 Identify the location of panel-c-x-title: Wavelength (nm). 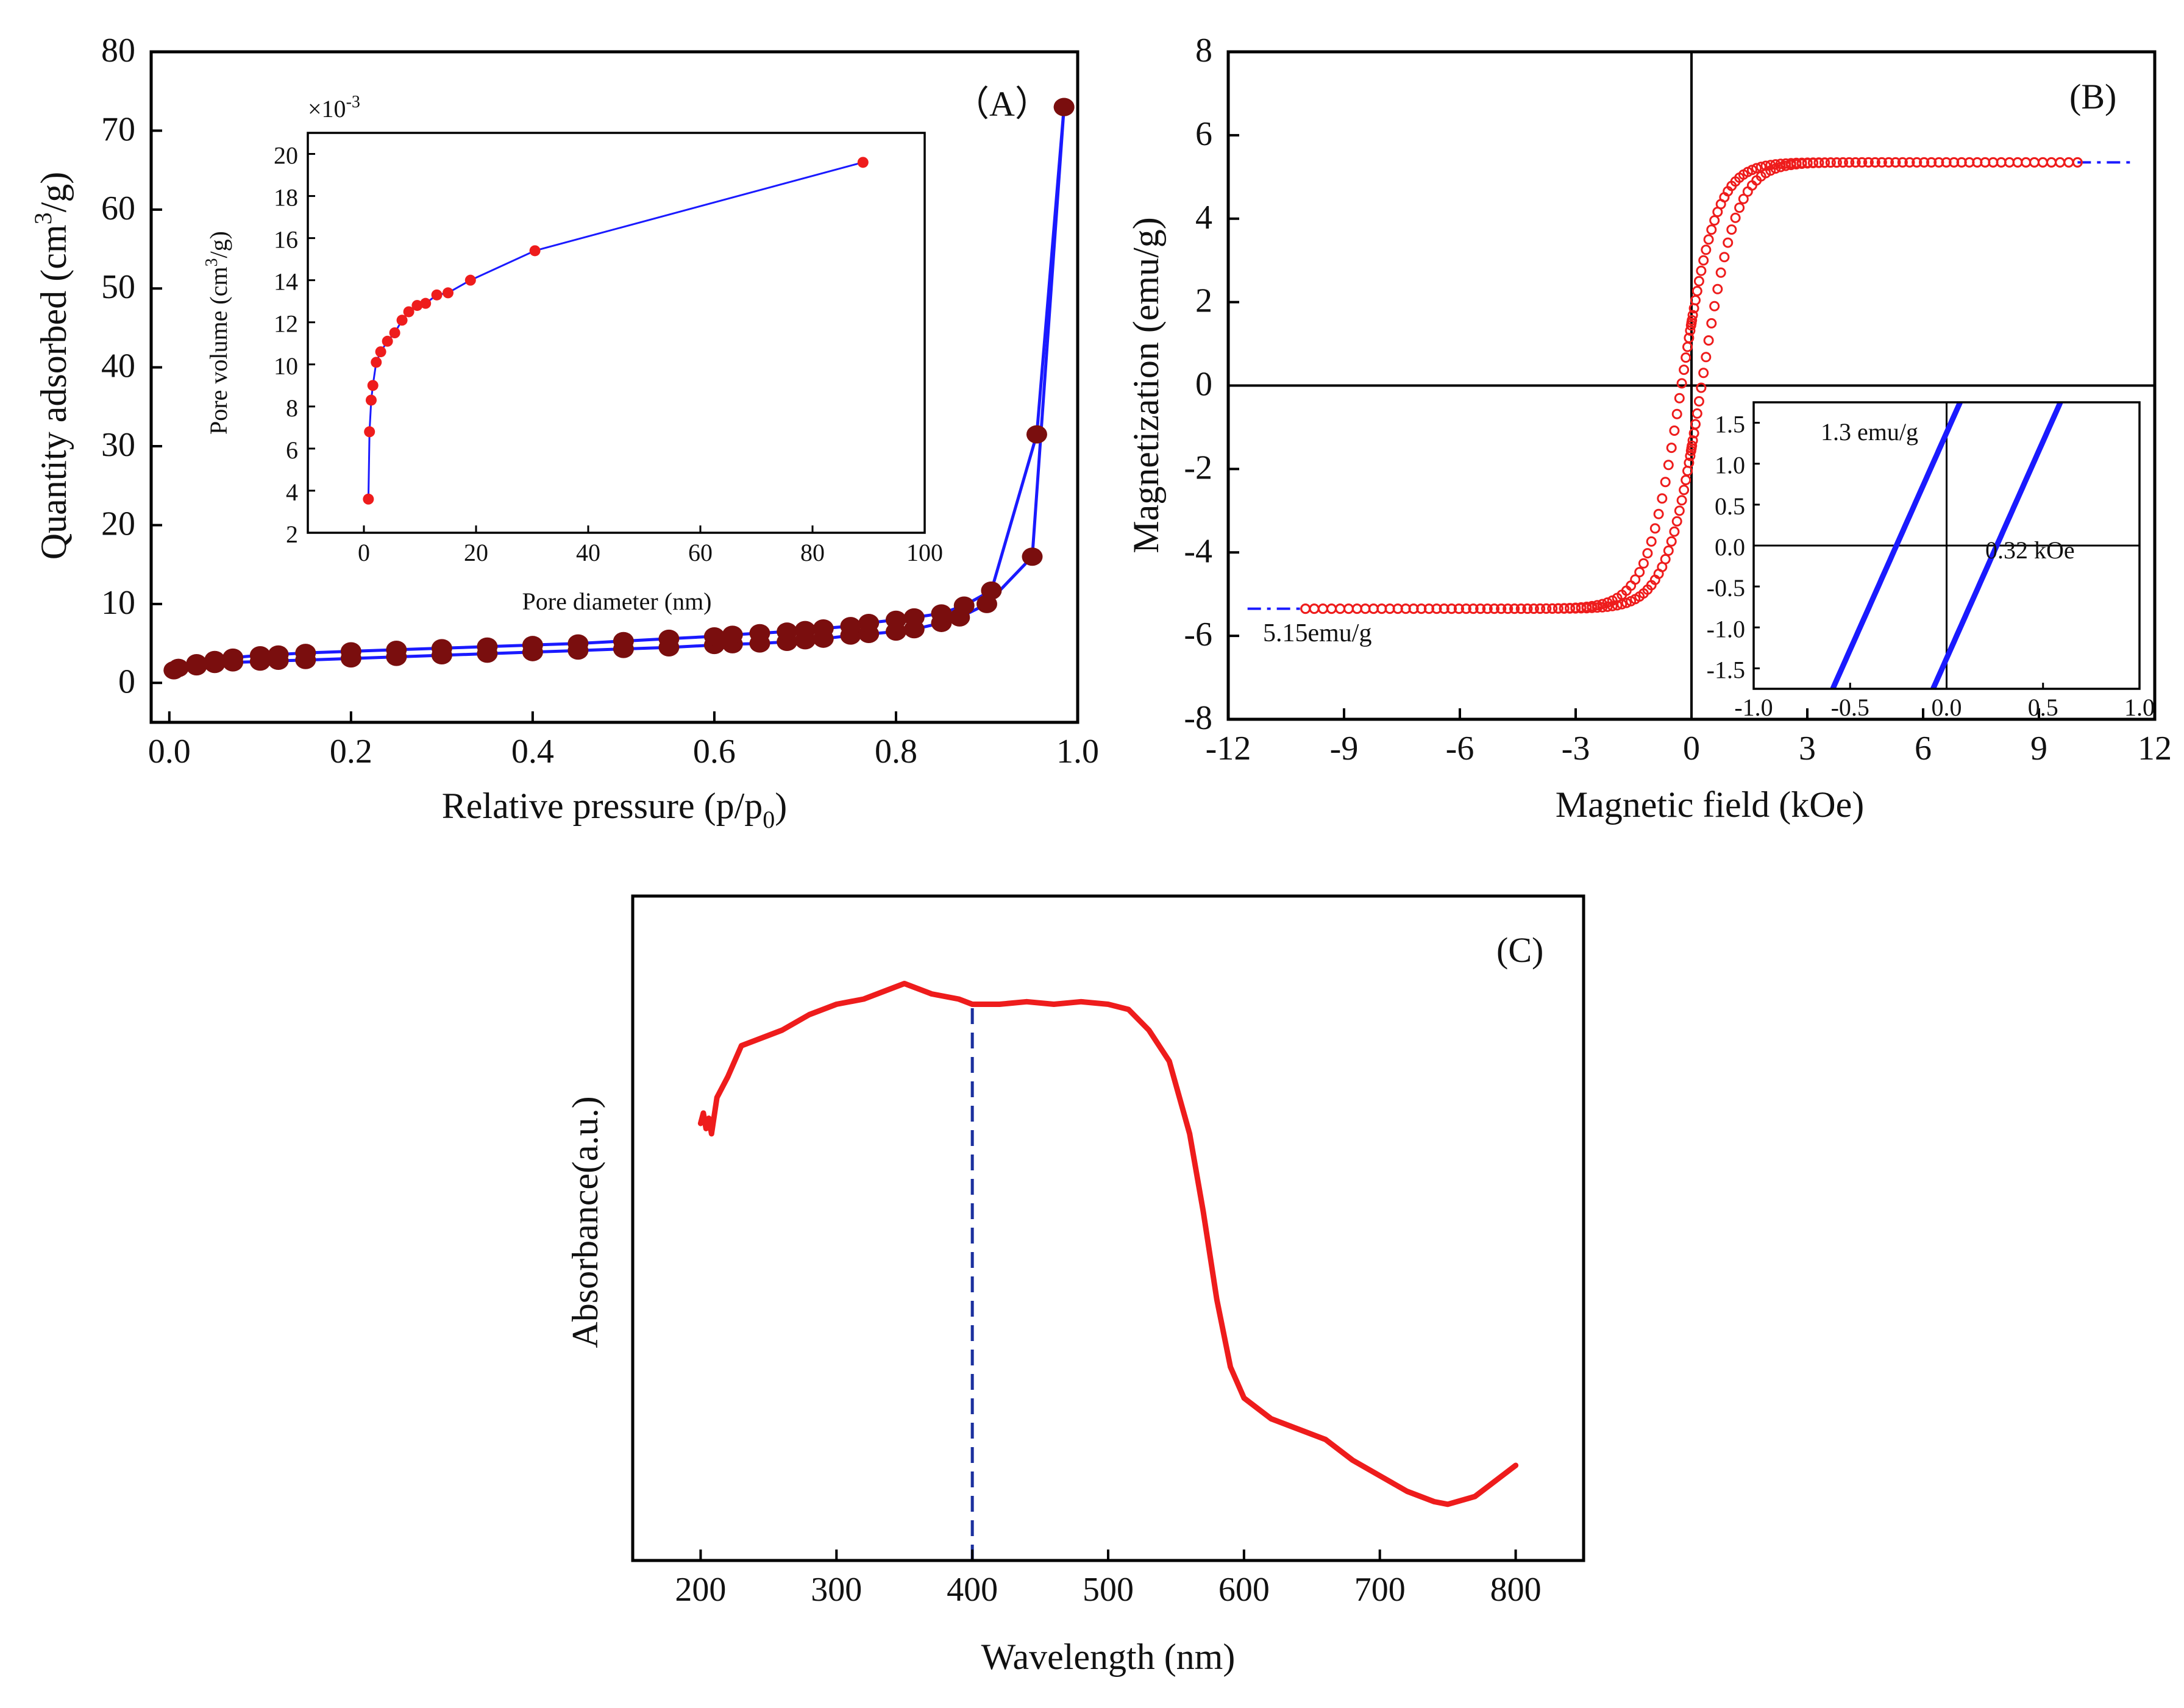
(1108, 1657).